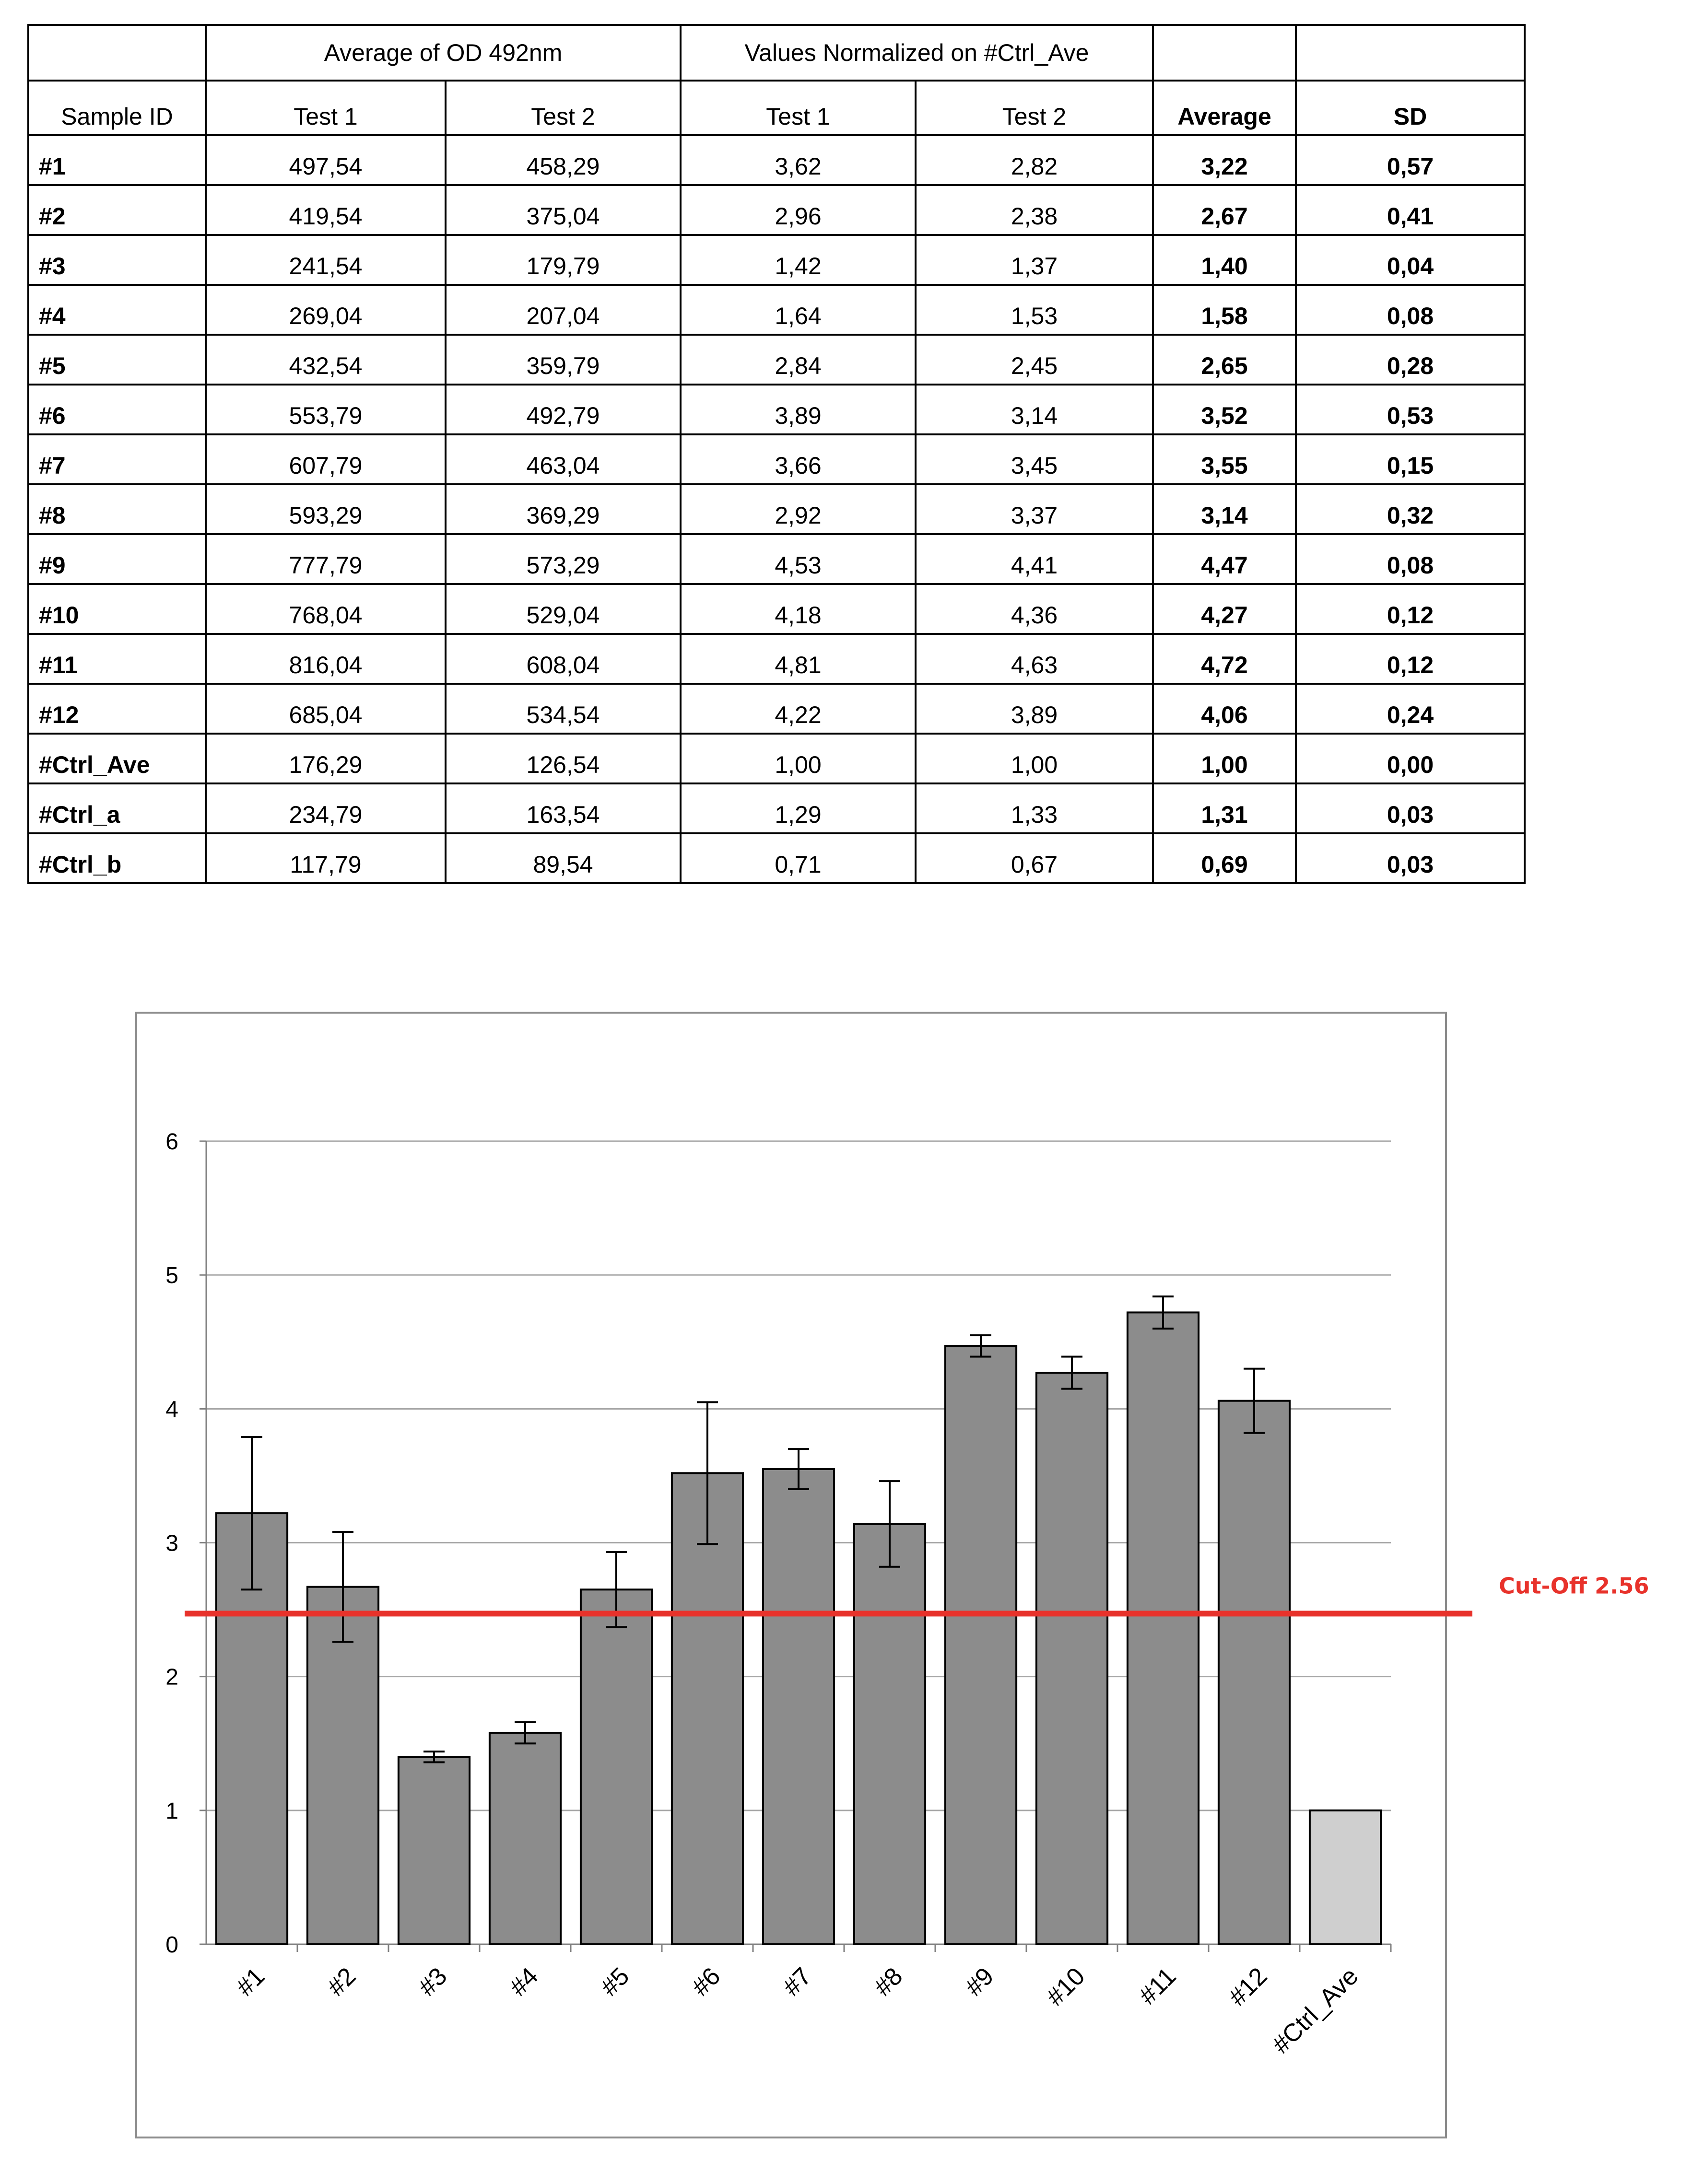 The image size is (1693, 2184). Describe the element at coordinates (342, 1982) in the screenshot. I see `x-category-label: #2` at that location.